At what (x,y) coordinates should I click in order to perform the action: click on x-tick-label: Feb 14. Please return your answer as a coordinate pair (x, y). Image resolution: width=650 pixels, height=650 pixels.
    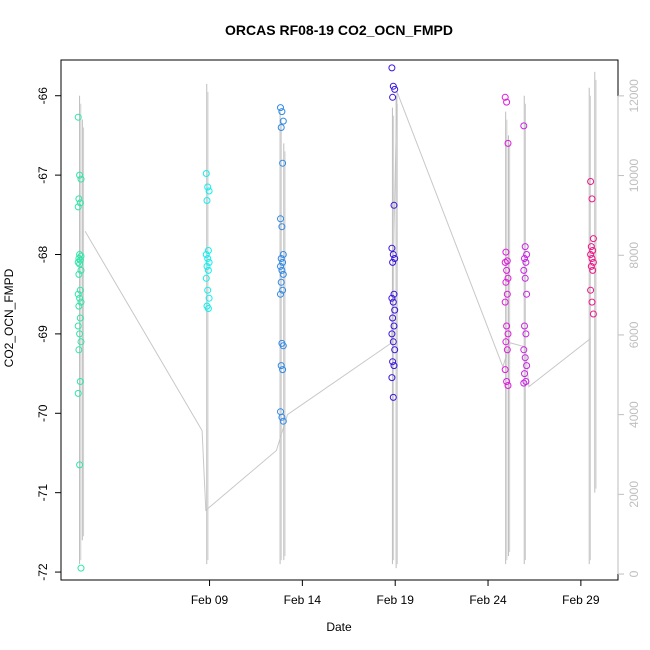
    Looking at the image, I should click on (303, 600).